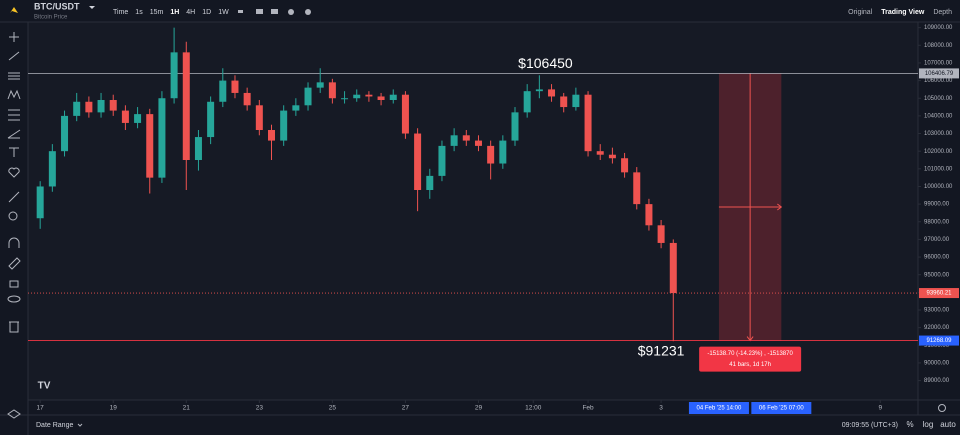 The width and height of the screenshot is (960, 435). Describe the element at coordinates (291, 12) in the screenshot. I see `settings-icon` at that location.